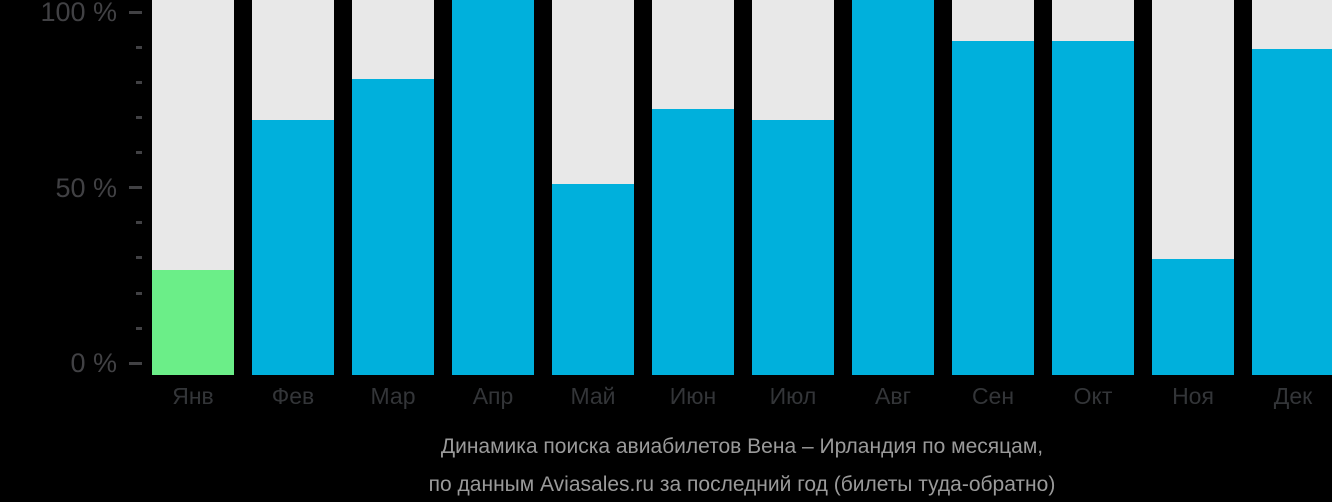 The width and height of the screenshot is (1332, 502). What do you see at coordinates (393, 396) in the screenshot?
I see `x-label-Мар: Мар` at bounding box center [393, 396].